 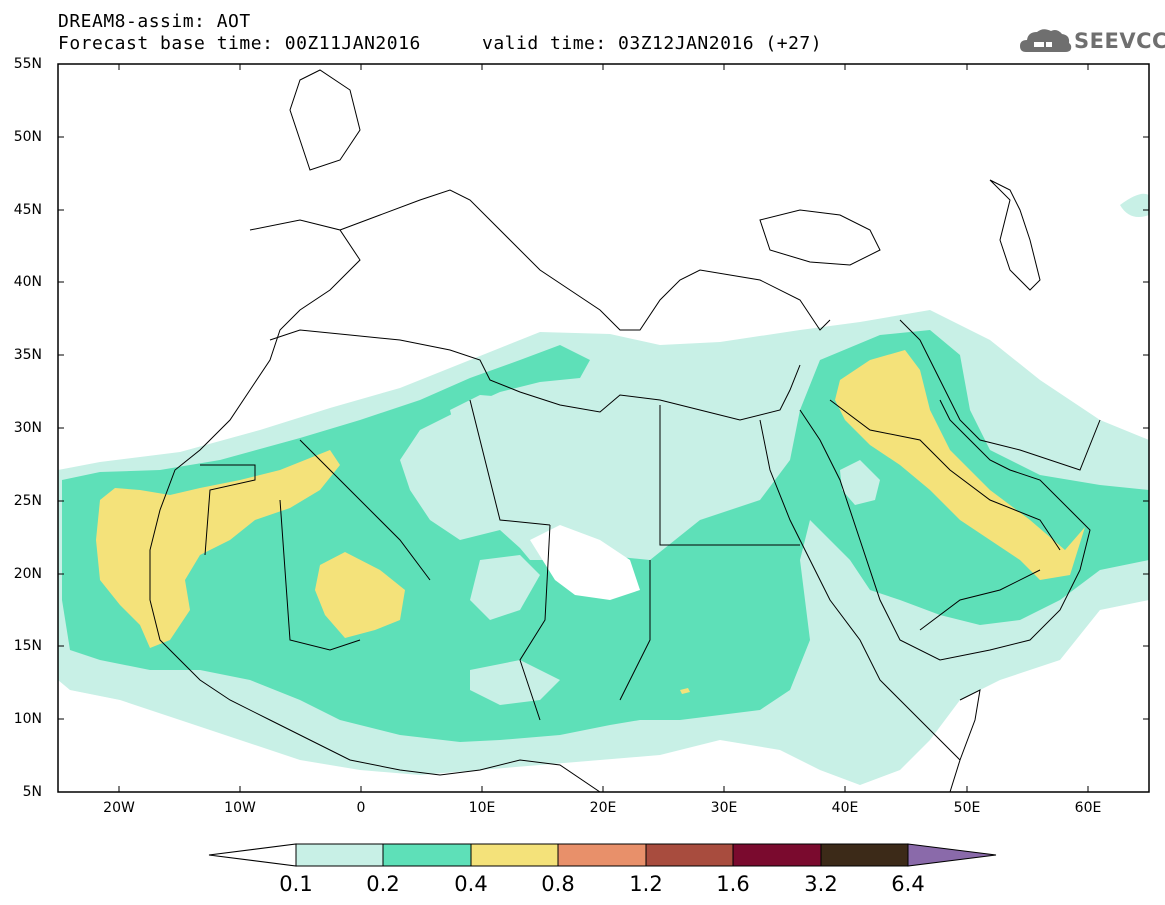 I want to click on aot-hole-south, so click(x=515, y=682).